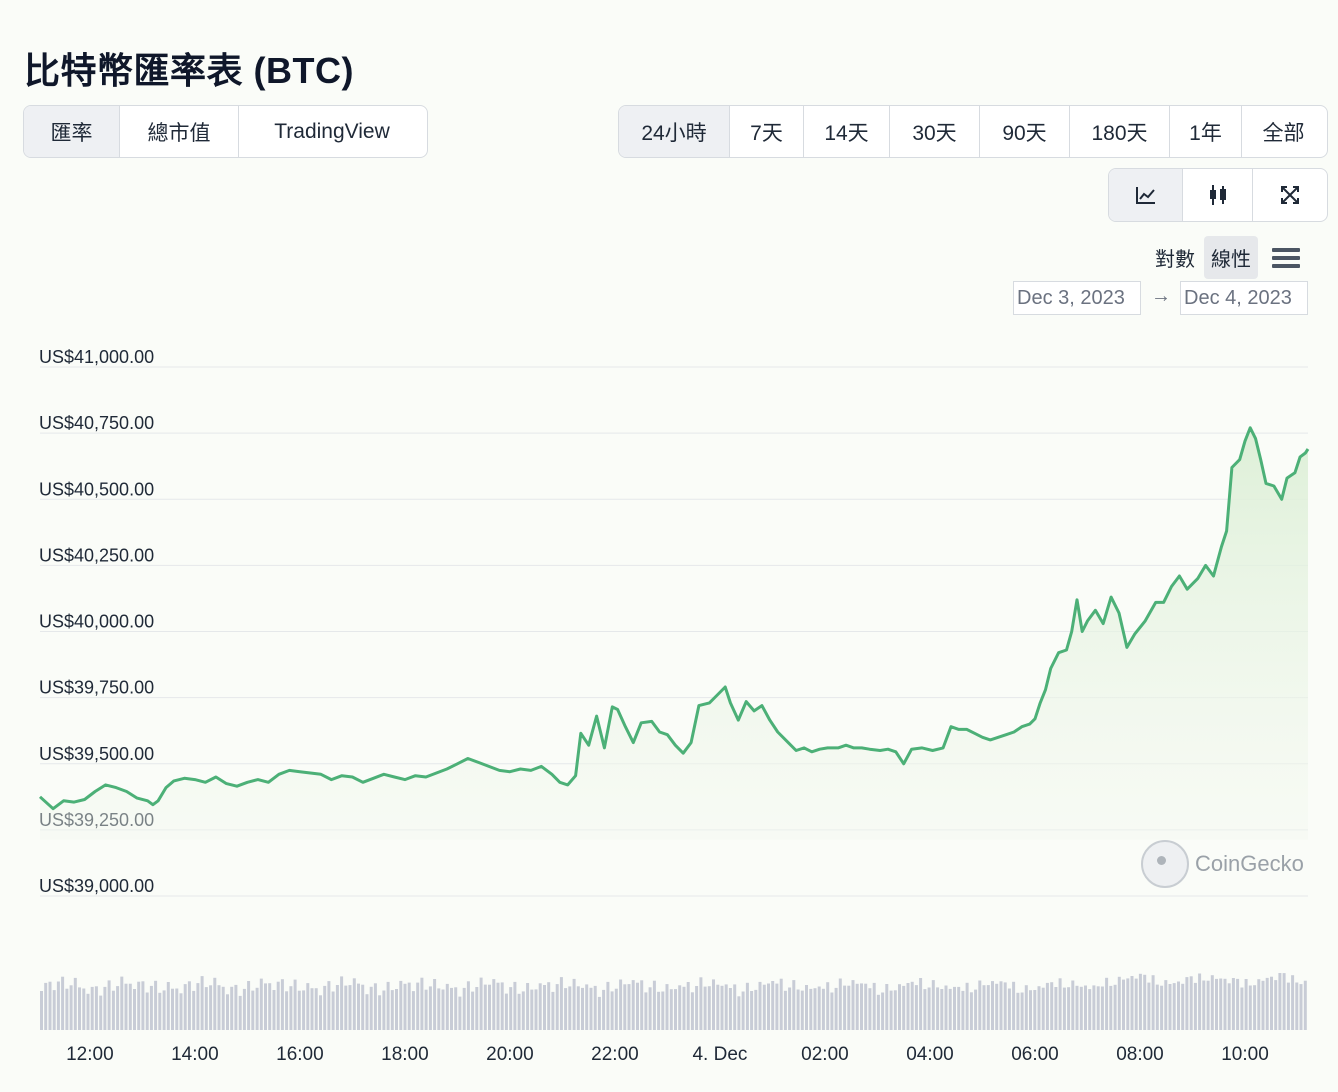 The width and height of the screenshot is (1338, 1092). I want to click on range-1y-button: 1年, so click(1206, 131).